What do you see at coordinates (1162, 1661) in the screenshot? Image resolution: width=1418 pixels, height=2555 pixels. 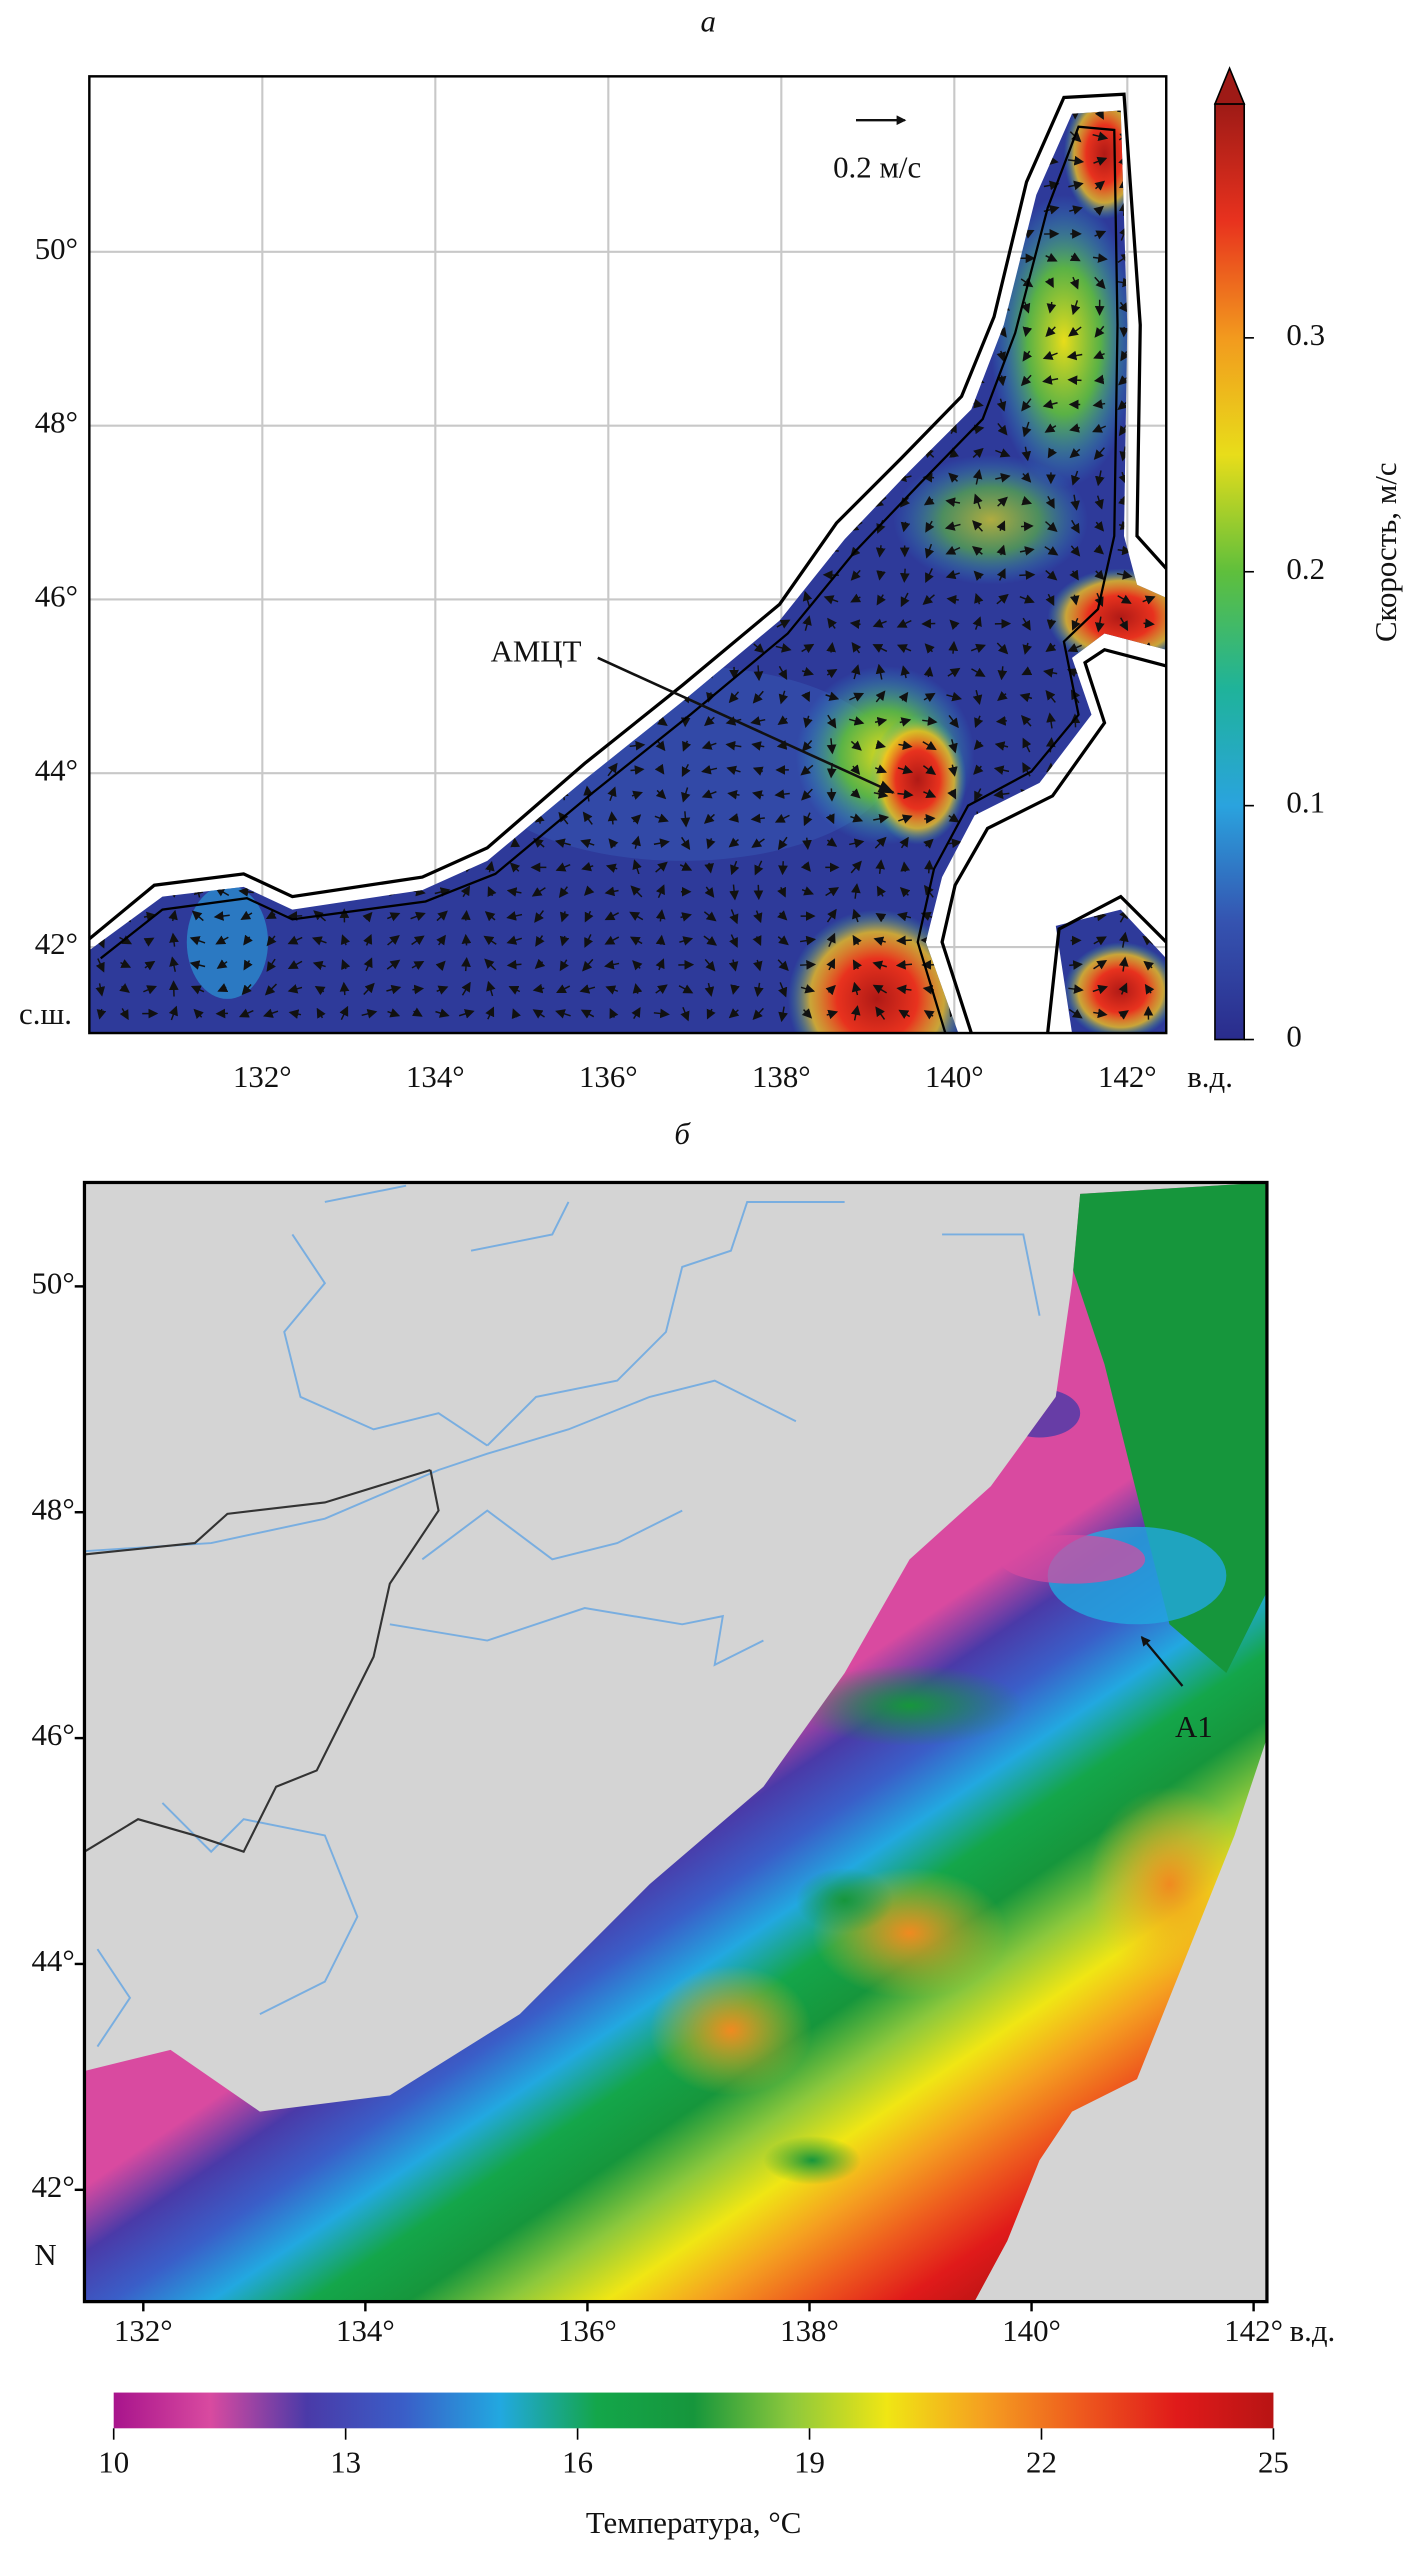 I see `annotation-arrow` at bounding box center [1162, 1661].